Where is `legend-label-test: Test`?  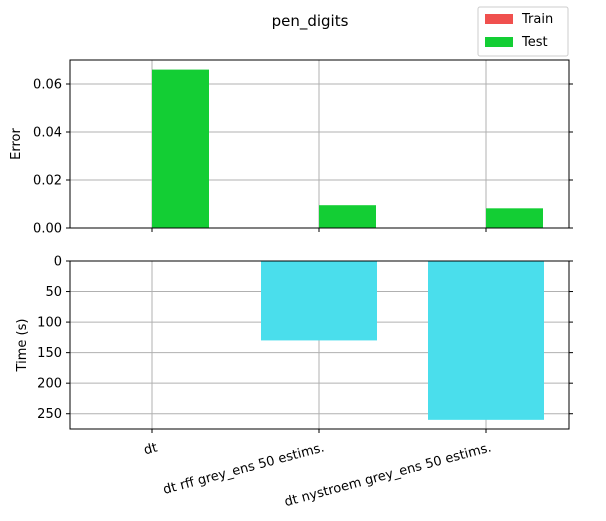 legend-label-test: Test is located at coordinates (534, 42).